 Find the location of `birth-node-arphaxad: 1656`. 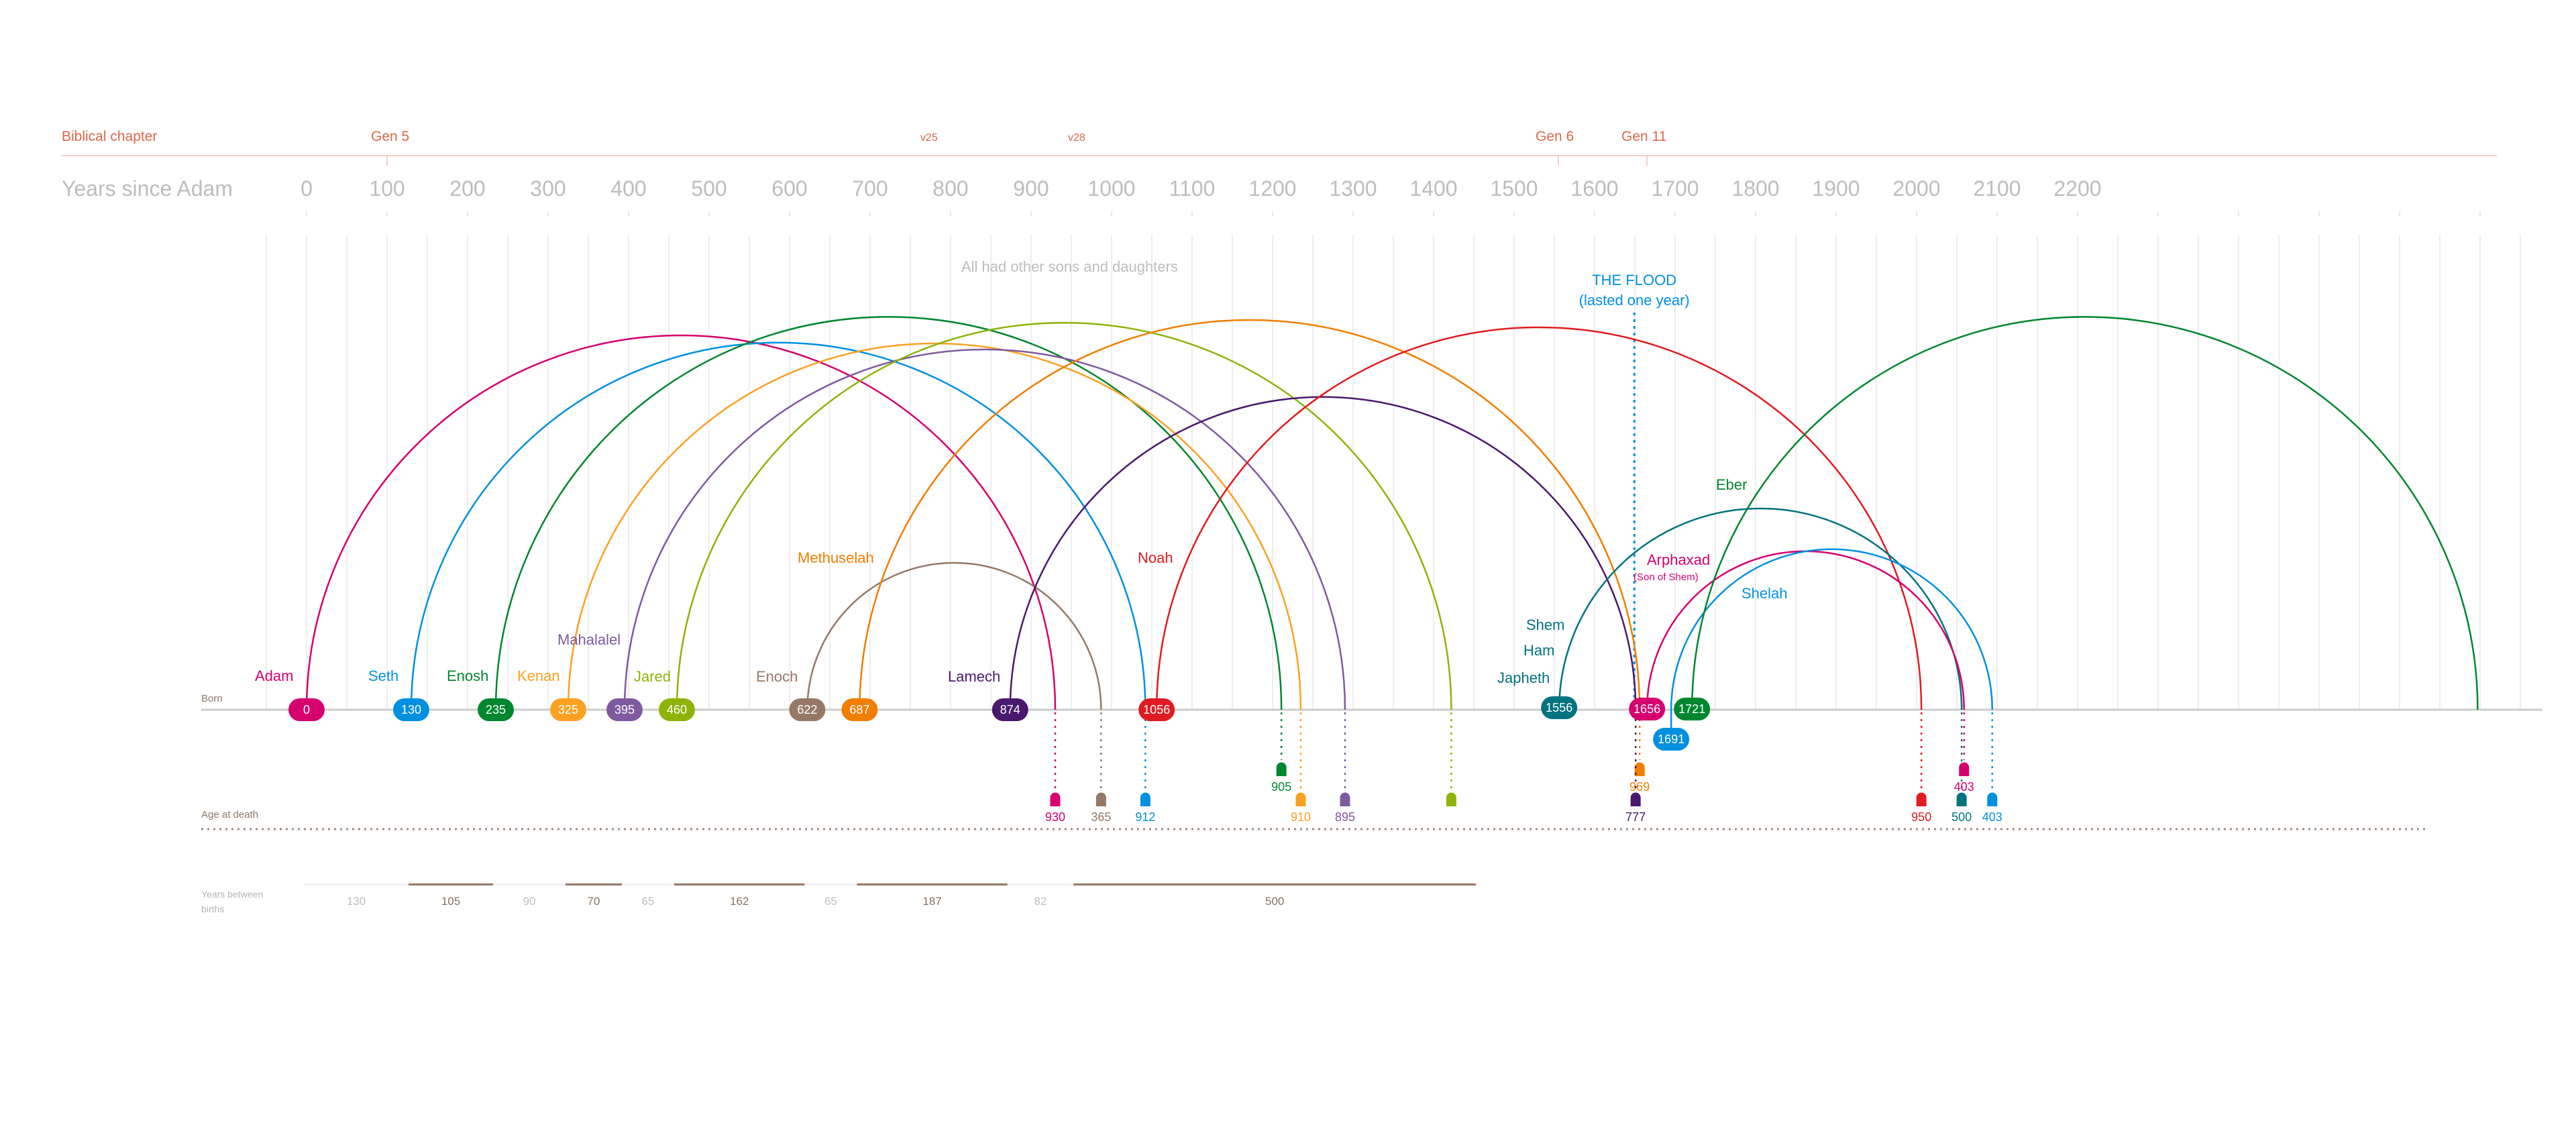

birth-node-arphaxad: 1656 is located at coordinates (1647, 709).